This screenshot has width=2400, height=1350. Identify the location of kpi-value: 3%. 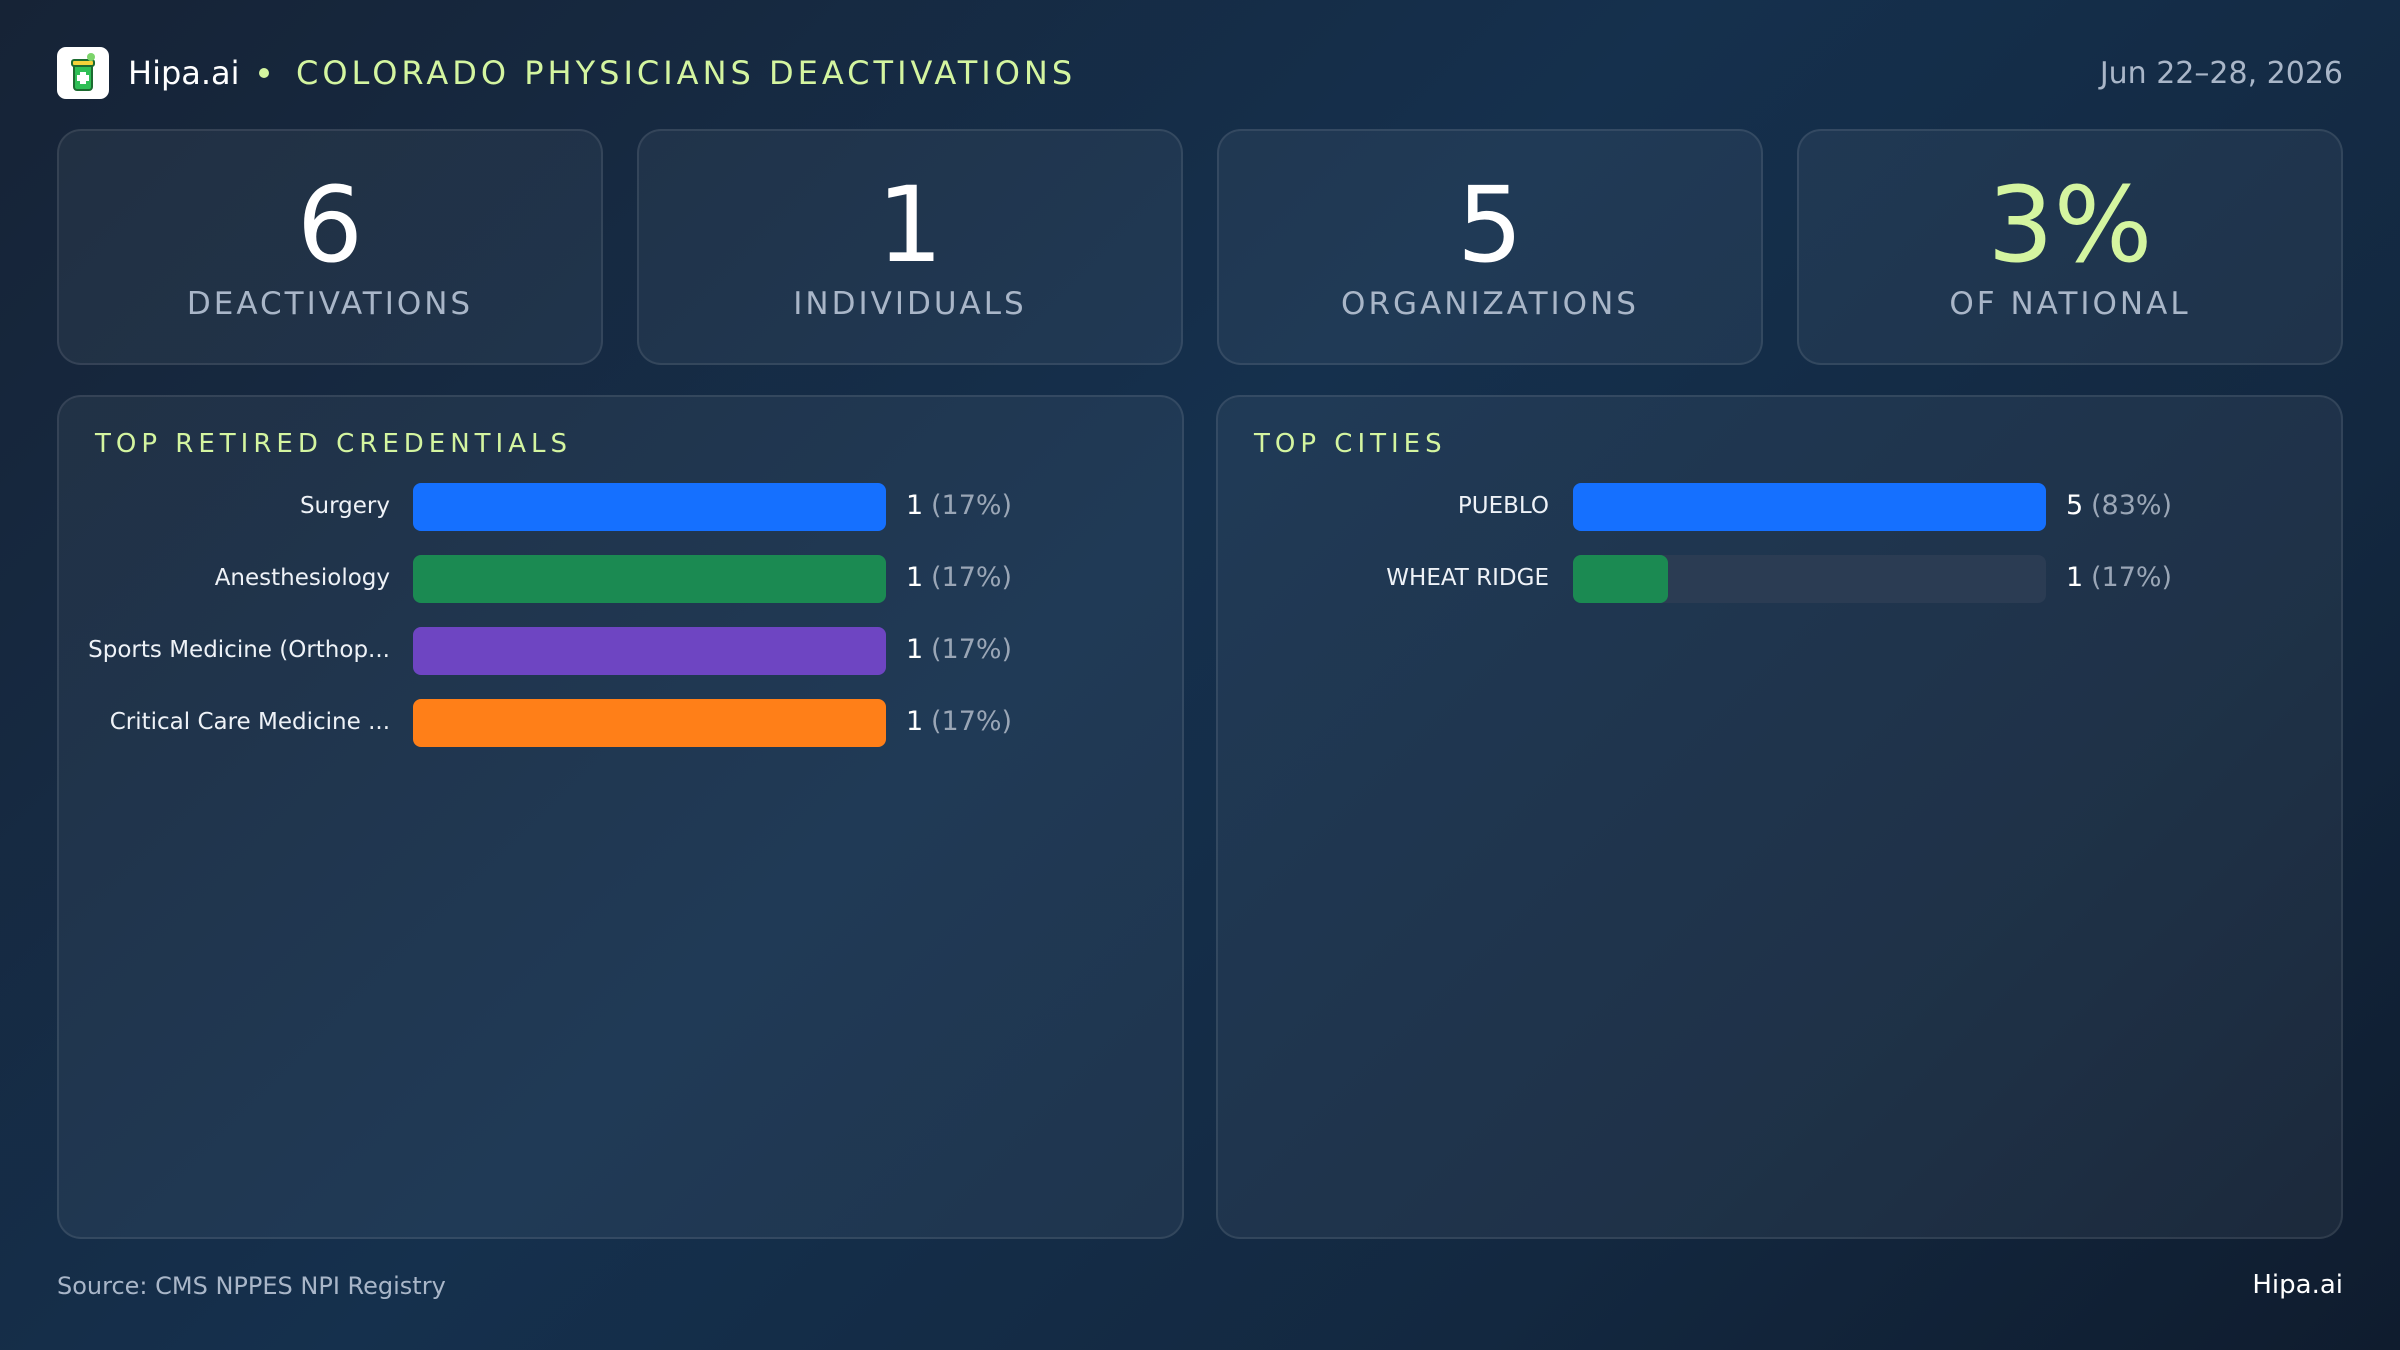
(2070, 225).